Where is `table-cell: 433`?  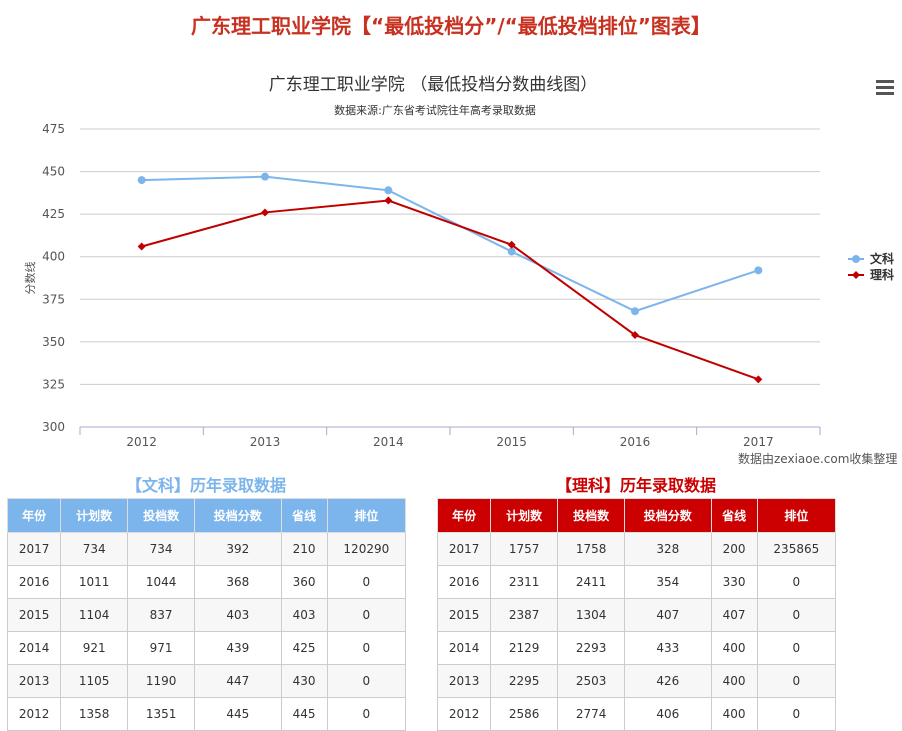
table-cell: 433 is located at coordinates (668, 648).